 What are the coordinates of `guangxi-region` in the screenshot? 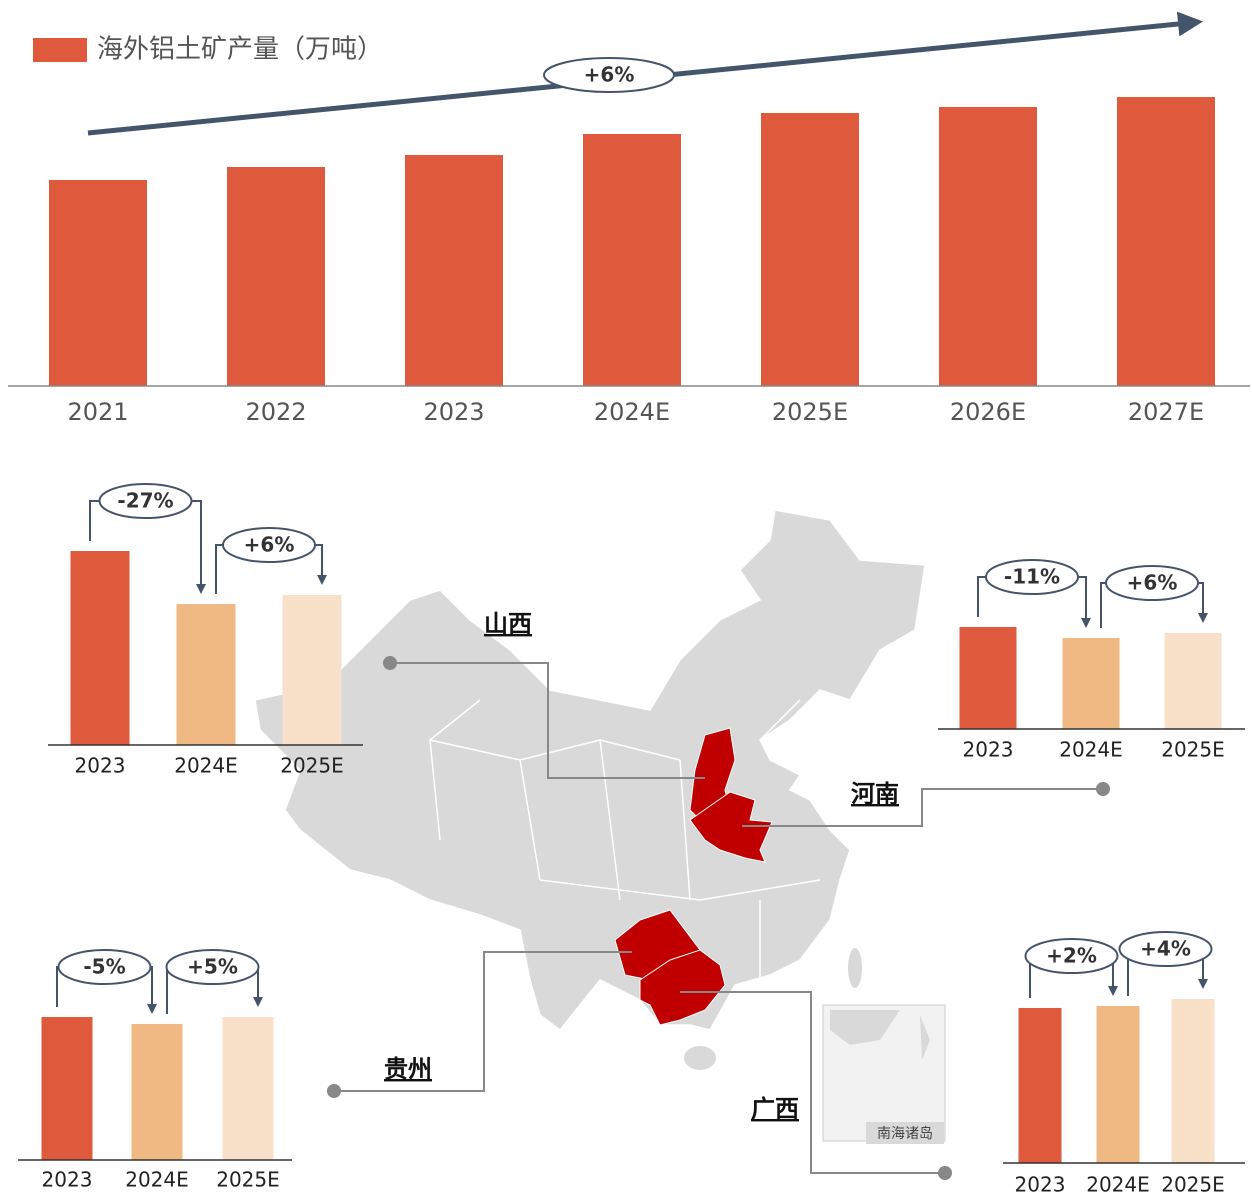 It's located at (682, 987).